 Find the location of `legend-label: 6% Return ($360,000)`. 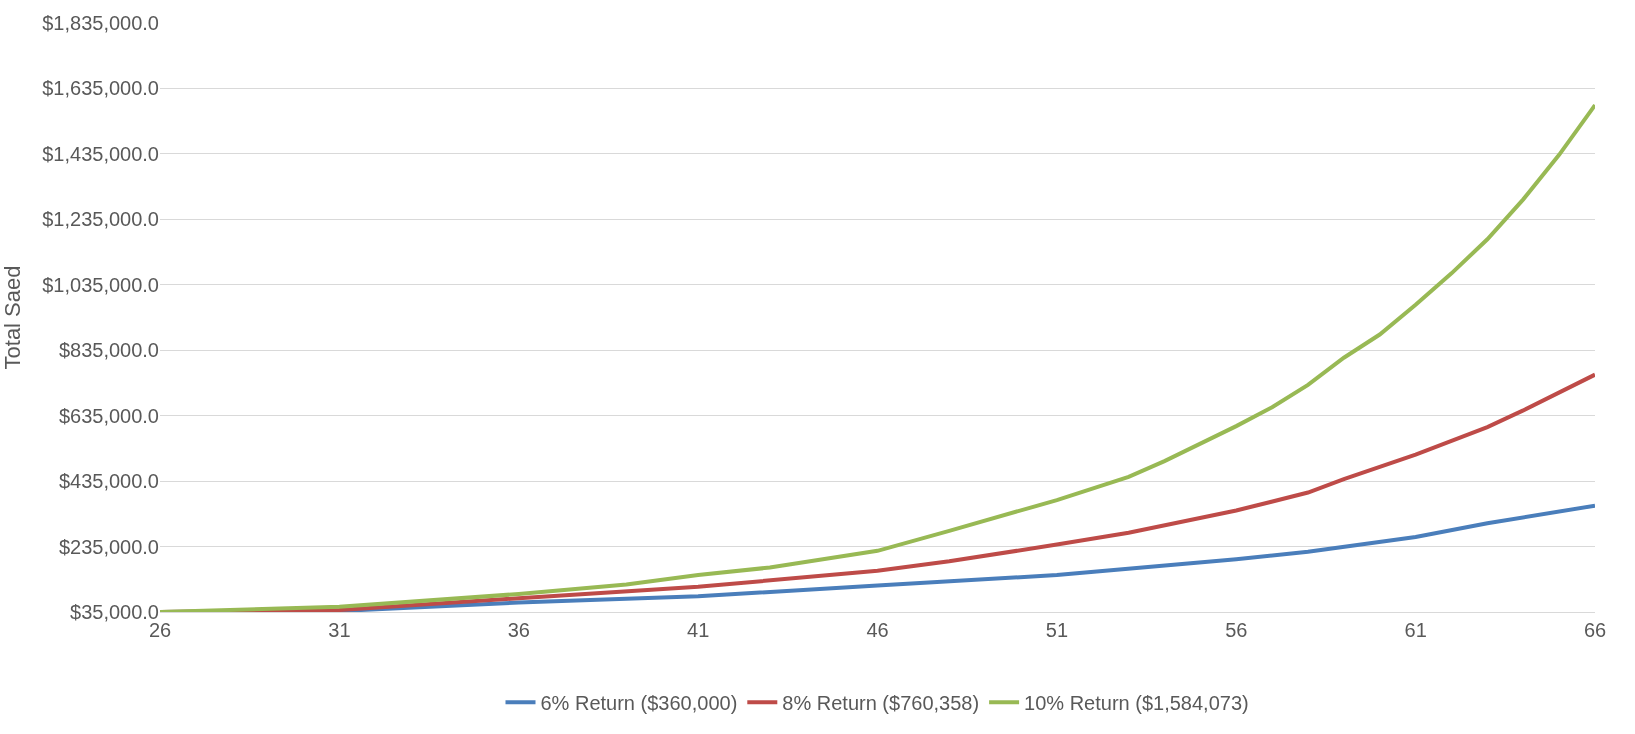

legend-label: 6% Return ($360,000) is located at coordinates (639, 702).